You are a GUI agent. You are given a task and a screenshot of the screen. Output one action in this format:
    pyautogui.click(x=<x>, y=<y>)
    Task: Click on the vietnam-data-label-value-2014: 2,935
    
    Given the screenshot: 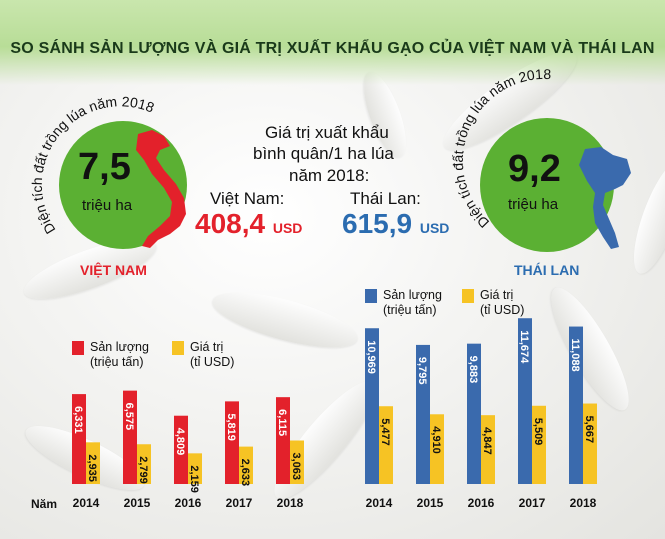 What is the action you would take?
    pyautogui.click(x=92, y=468)
    